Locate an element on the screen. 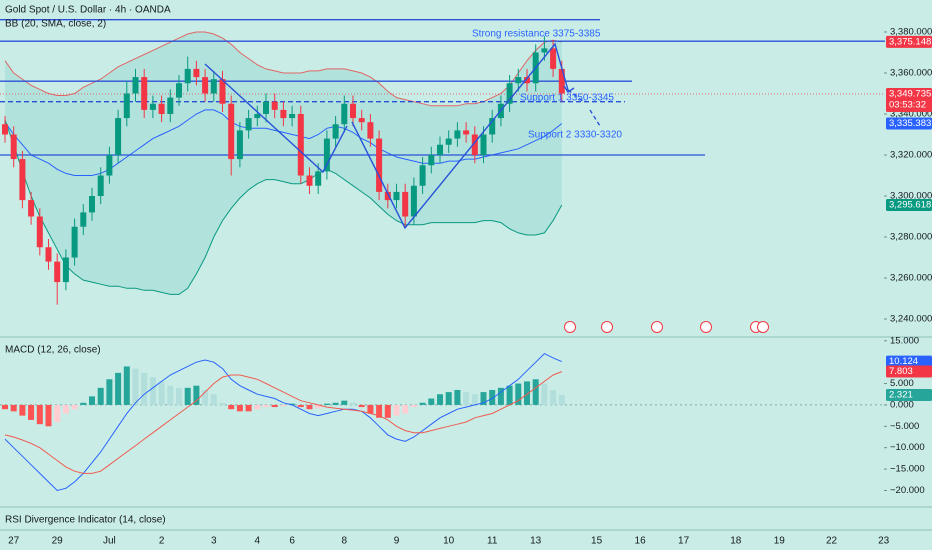 The height and width of the screenshot is (550, 932). x-tick-label: 29 is located at coordinates (58, 541).